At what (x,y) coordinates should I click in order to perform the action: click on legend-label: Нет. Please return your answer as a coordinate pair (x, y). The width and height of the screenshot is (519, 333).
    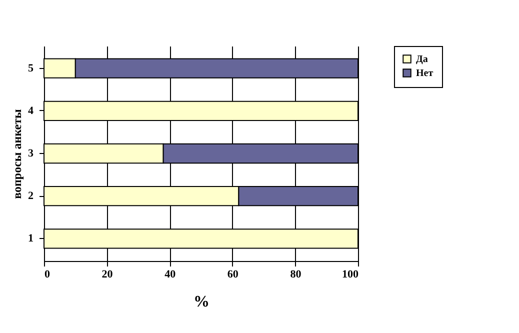
    Looking at the image, I should click on (425, 73).